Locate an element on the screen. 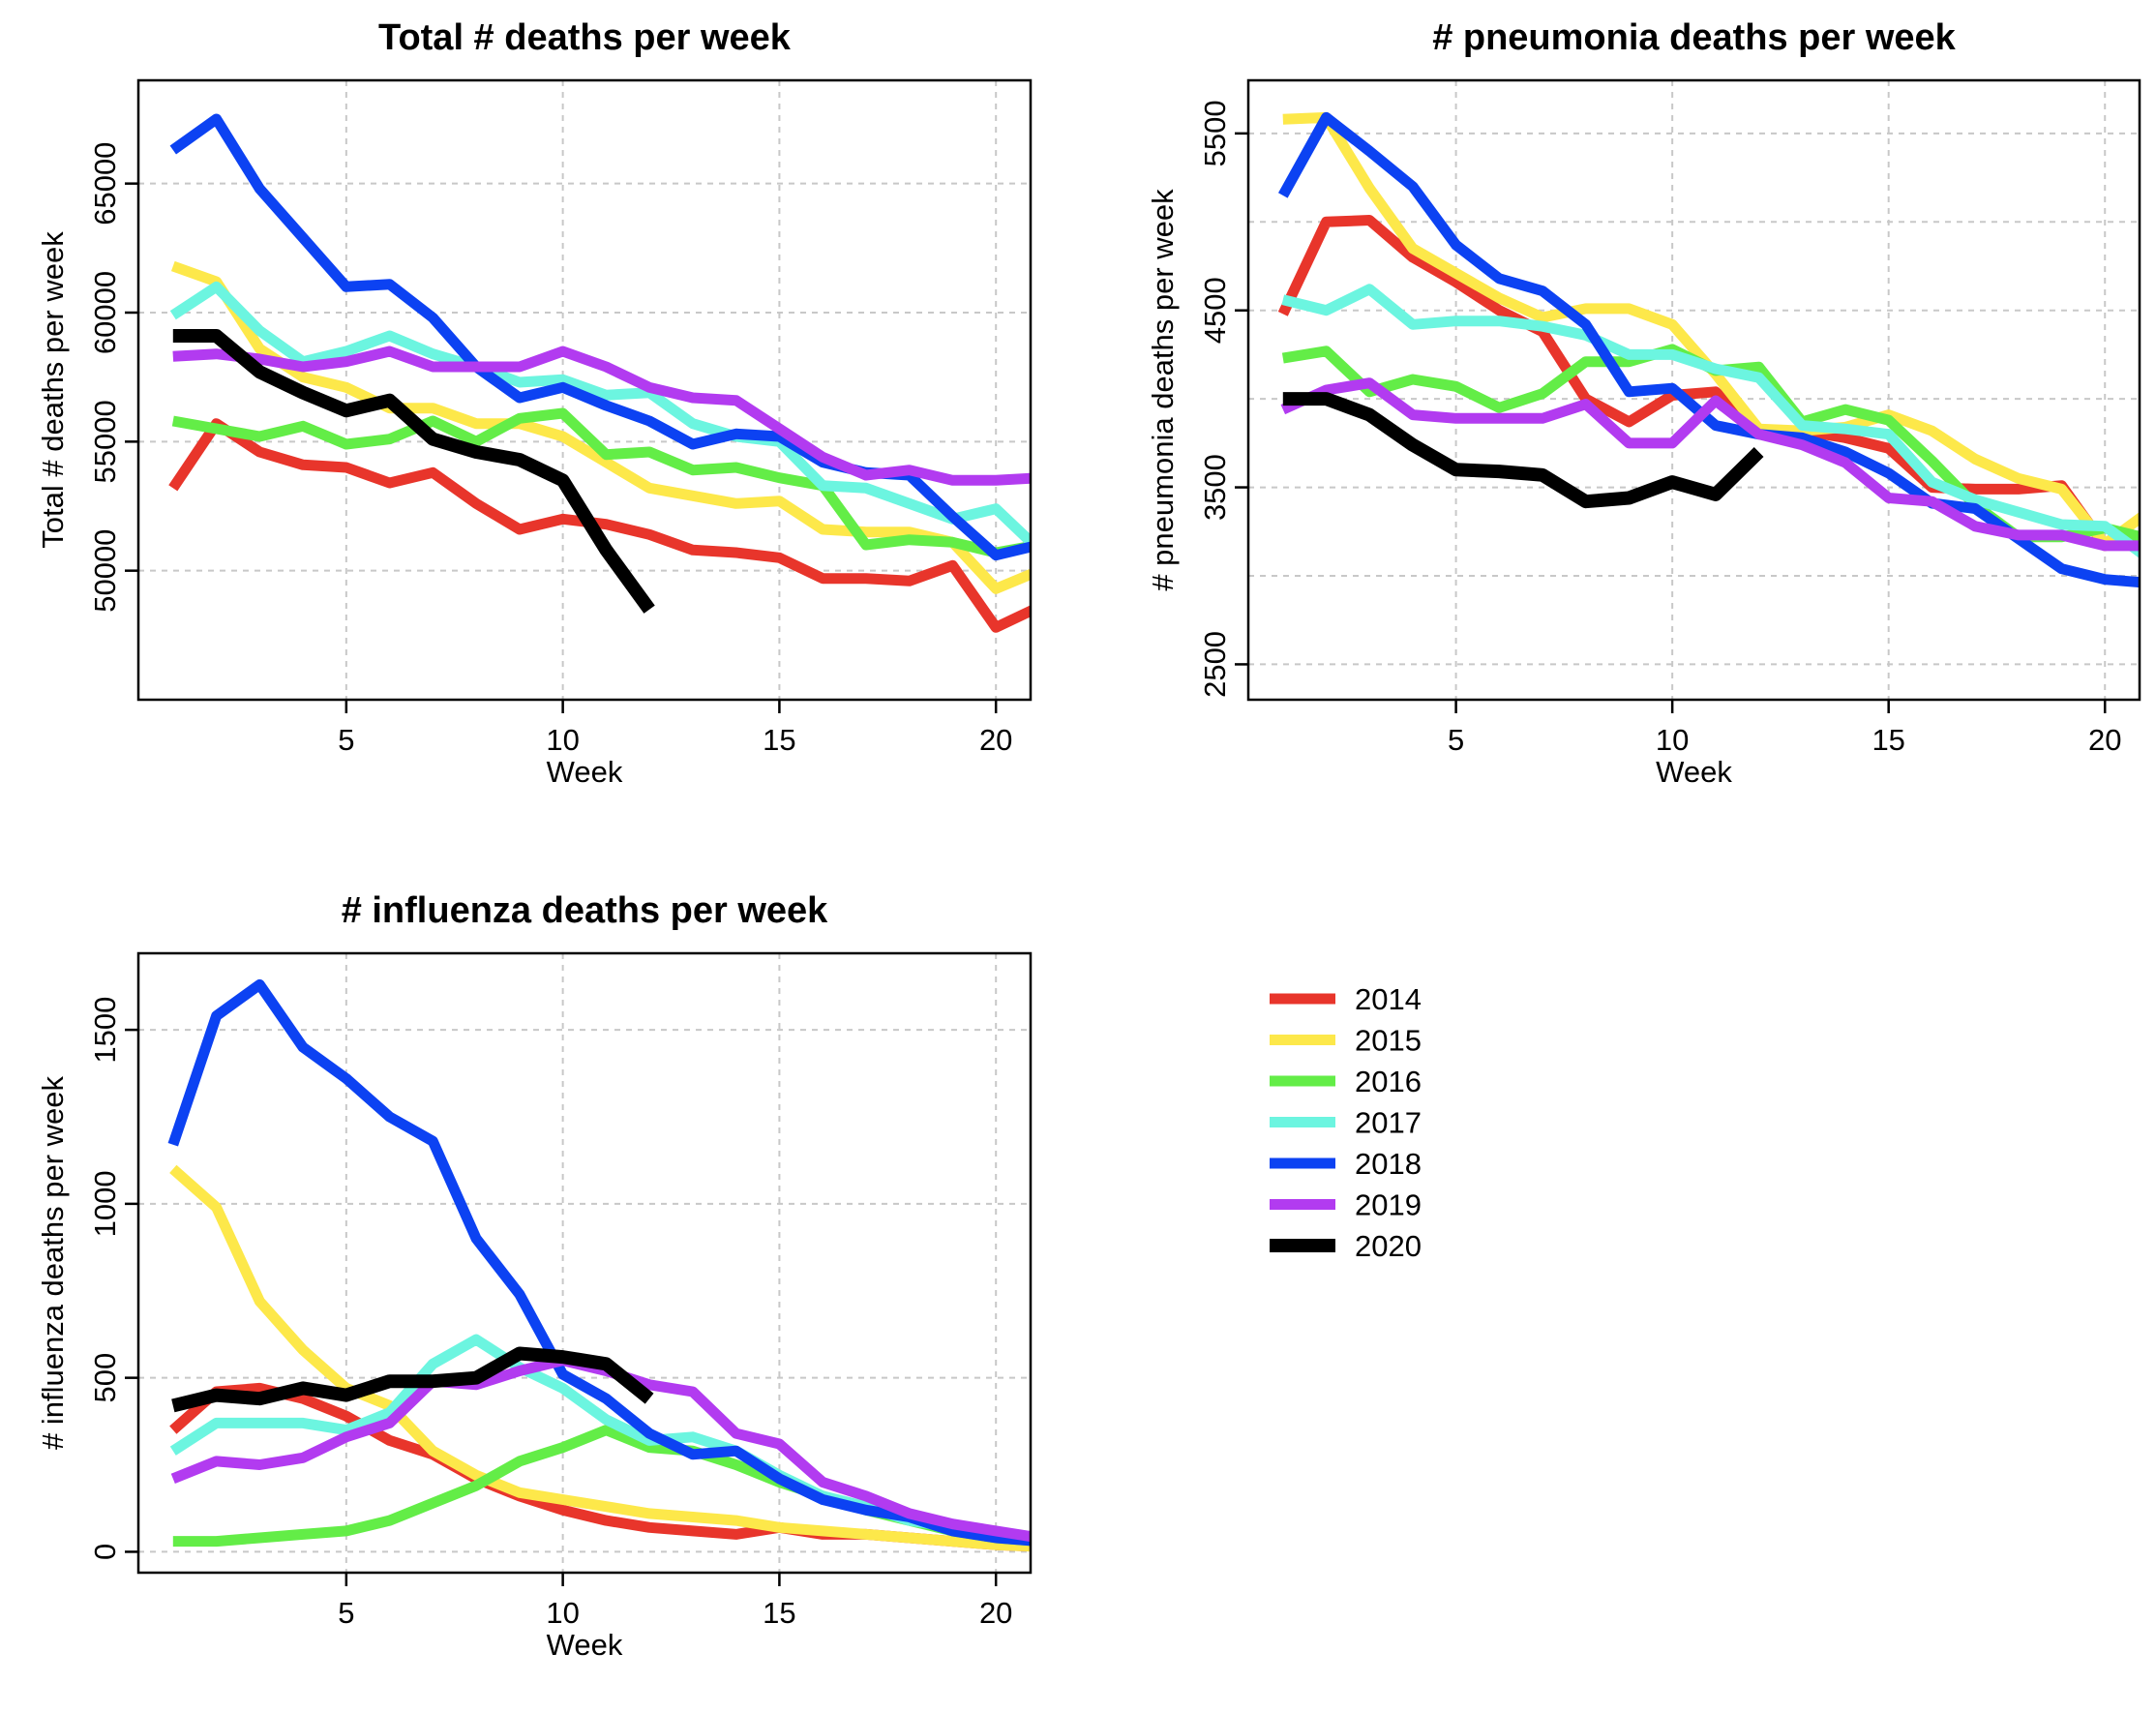 This screenshot has width=2156, height=1713. series-line-2018 is located at coordinates (599, 1262).